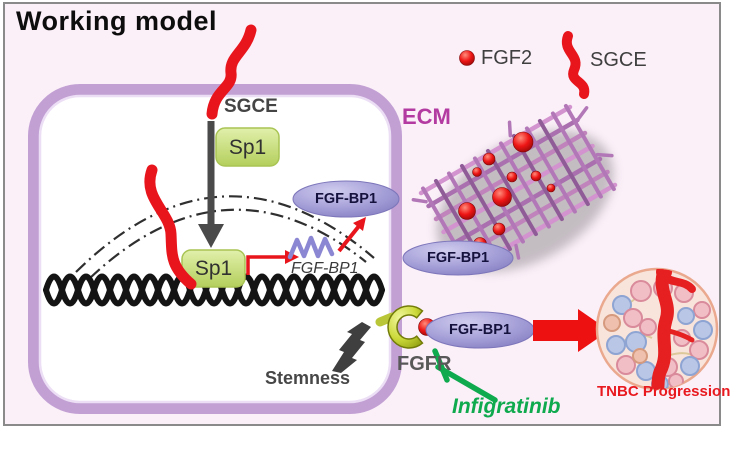 The height and width of the screenshot is (463, 750). Describe the element at coordinates (311, 247) in the screenshot. I see `mrna-squiggle-icon` at that location.